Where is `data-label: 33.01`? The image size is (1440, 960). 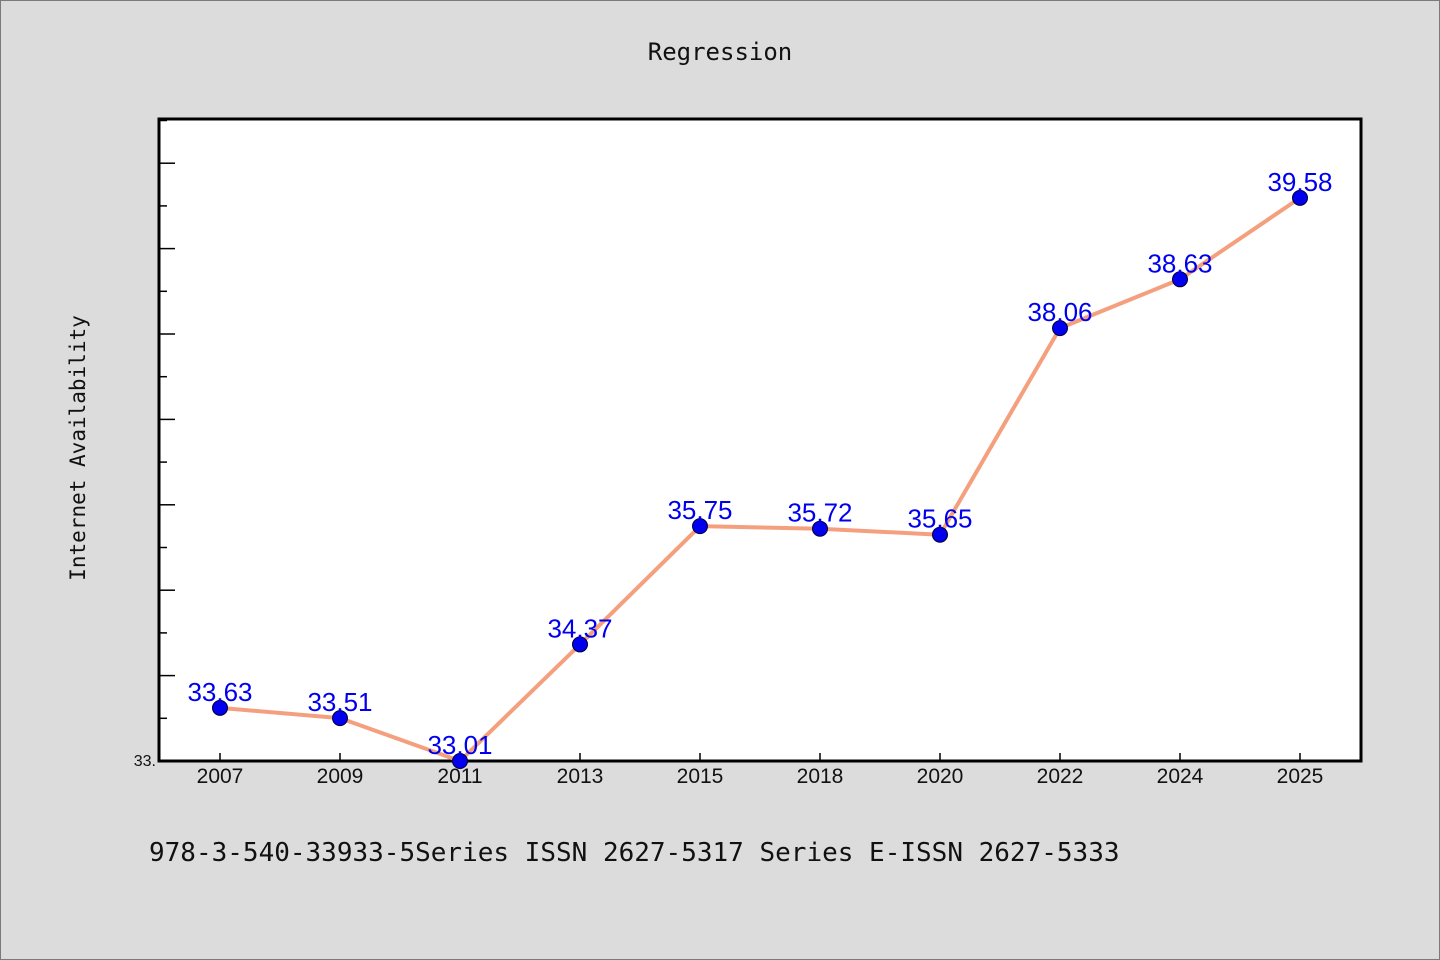
data-label: 33.01 is located at coordinates (459, 745).